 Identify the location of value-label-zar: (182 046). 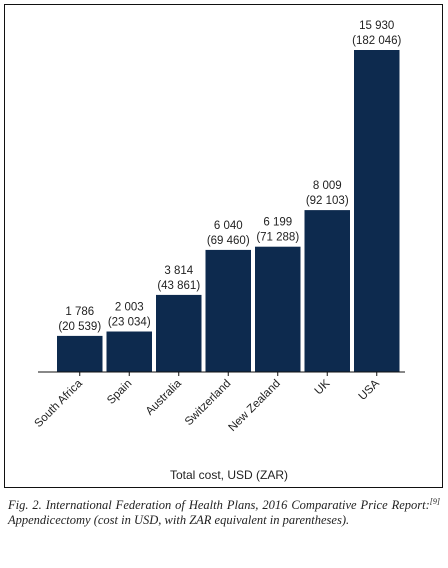
(376, 41).